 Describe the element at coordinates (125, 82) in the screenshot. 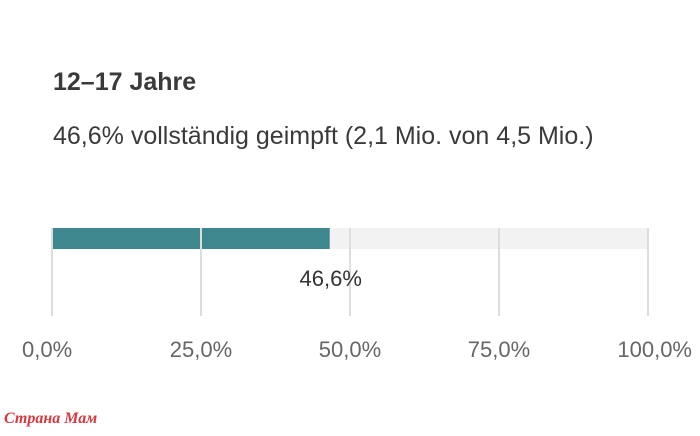

I see `chart-title: 12–17 Jahre` at that location.